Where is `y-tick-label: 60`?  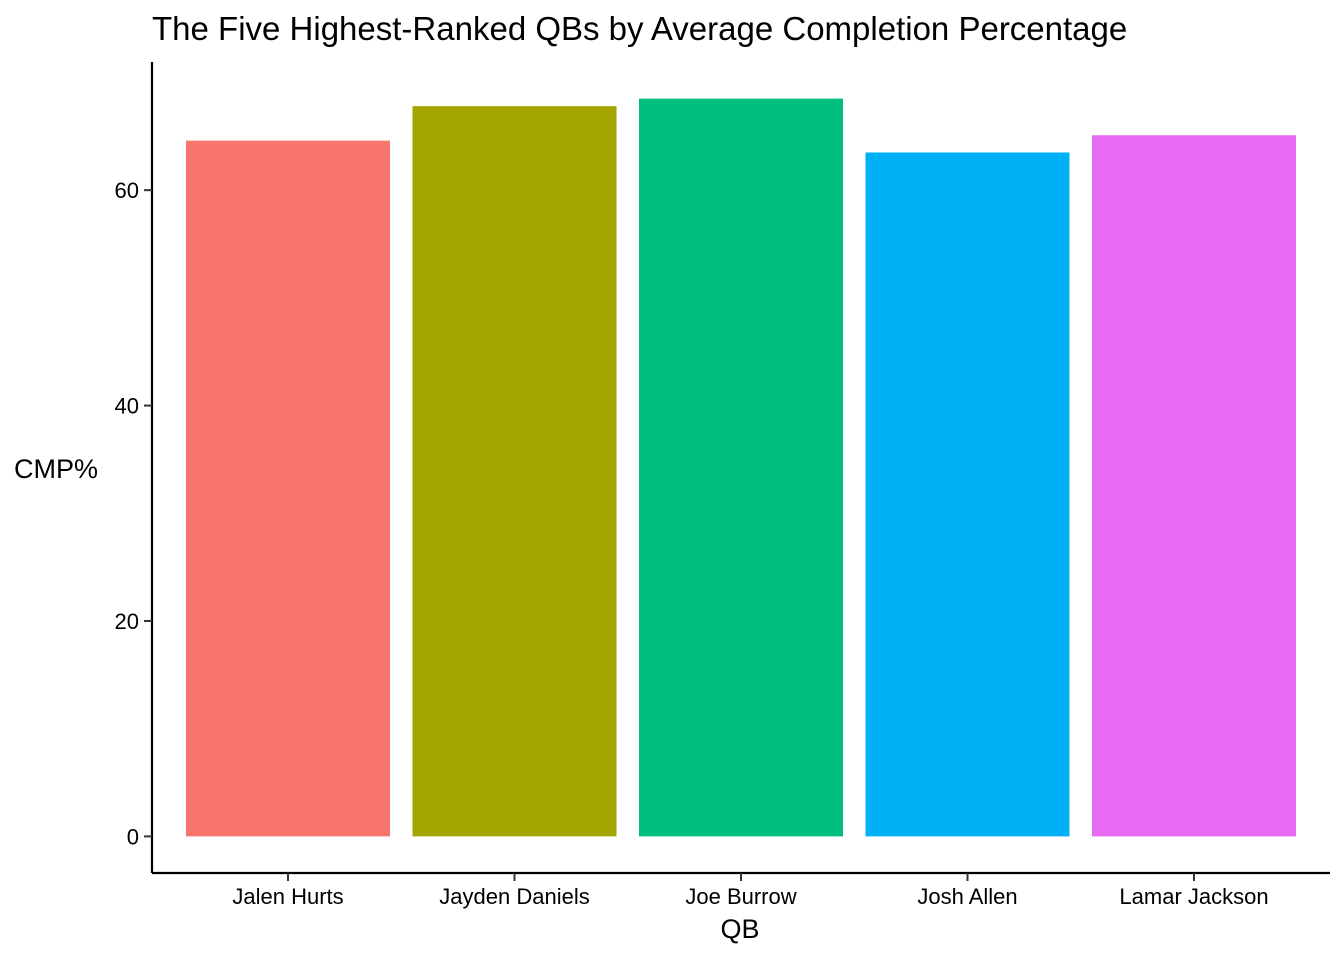 y-tick-label: 60 is located at coordinates (127, 190).